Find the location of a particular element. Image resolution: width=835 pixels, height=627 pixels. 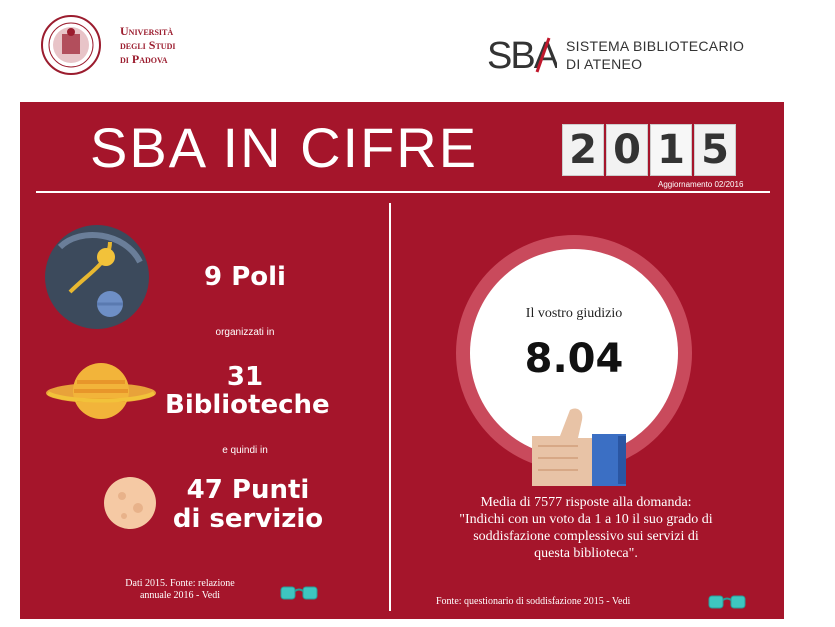

sba-name-line-2: DI ATENEO is located at coordinates (604, 64).